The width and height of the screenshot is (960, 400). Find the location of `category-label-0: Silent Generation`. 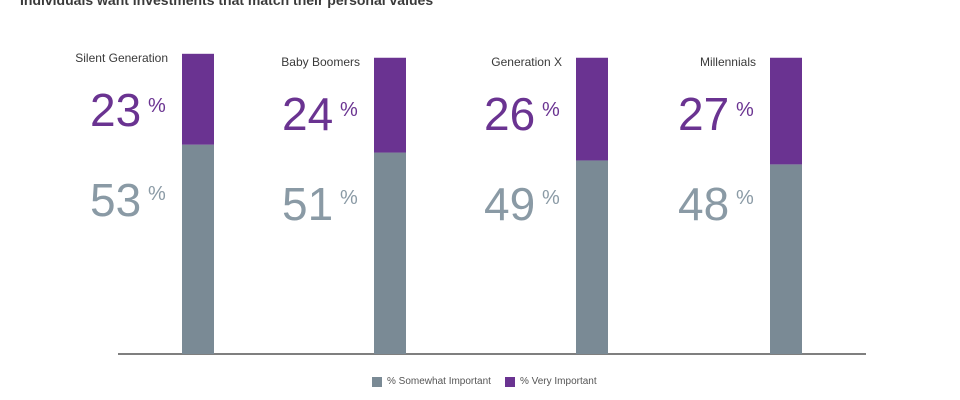

category-label-0: Silent Generation is located at coordinates (121, 58).